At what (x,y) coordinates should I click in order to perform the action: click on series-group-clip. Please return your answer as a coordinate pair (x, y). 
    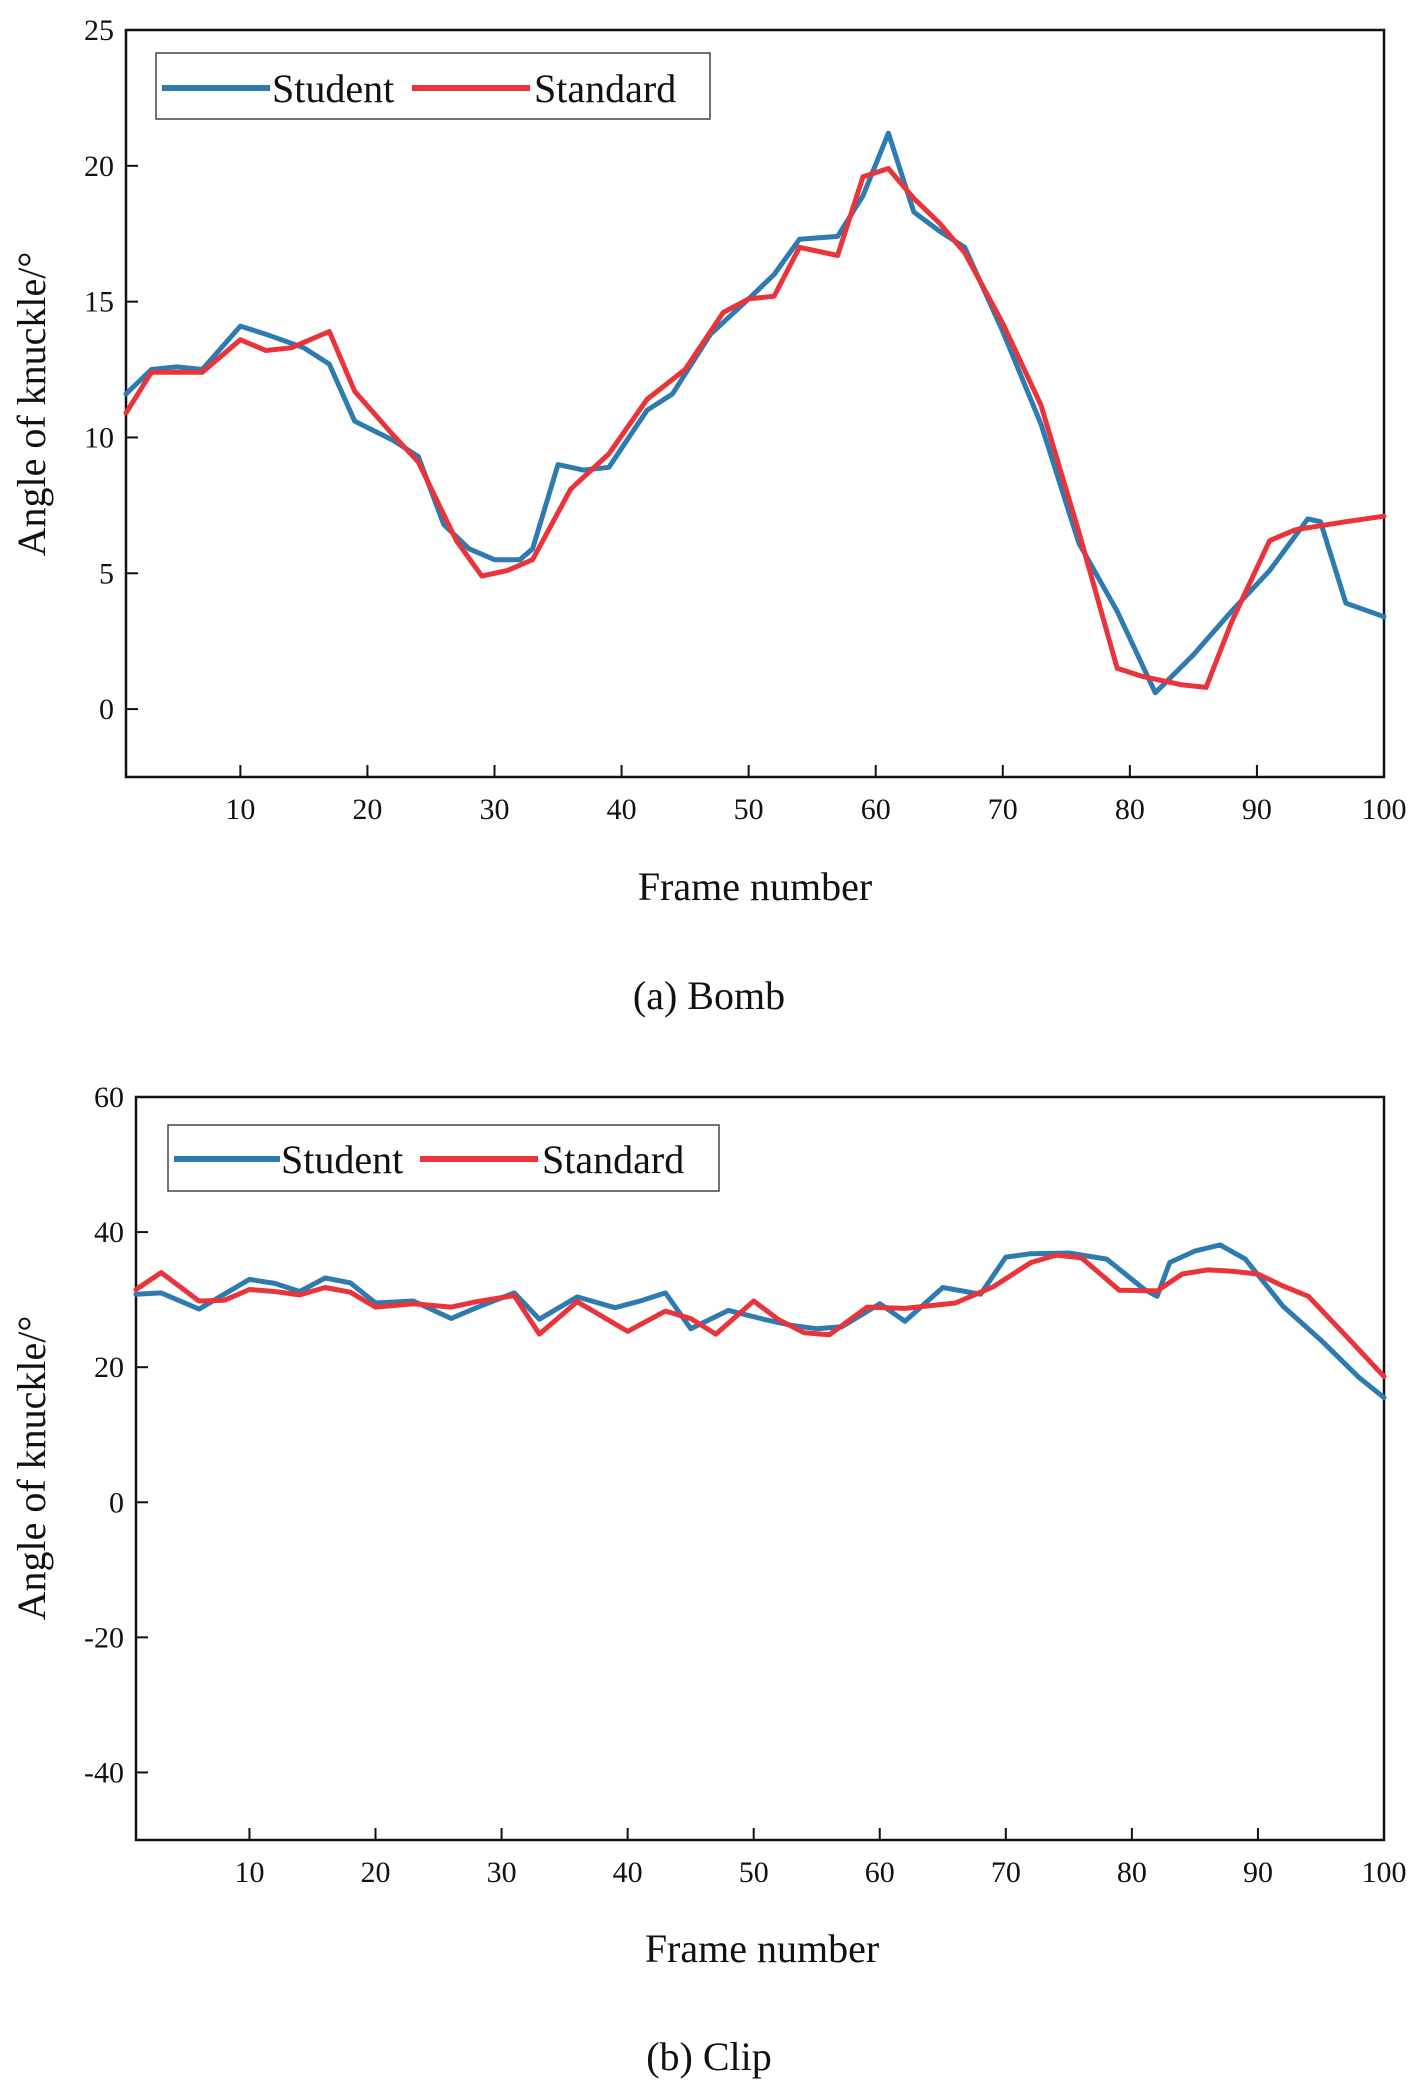
    Looking at the image, I should click on (760, 1321).